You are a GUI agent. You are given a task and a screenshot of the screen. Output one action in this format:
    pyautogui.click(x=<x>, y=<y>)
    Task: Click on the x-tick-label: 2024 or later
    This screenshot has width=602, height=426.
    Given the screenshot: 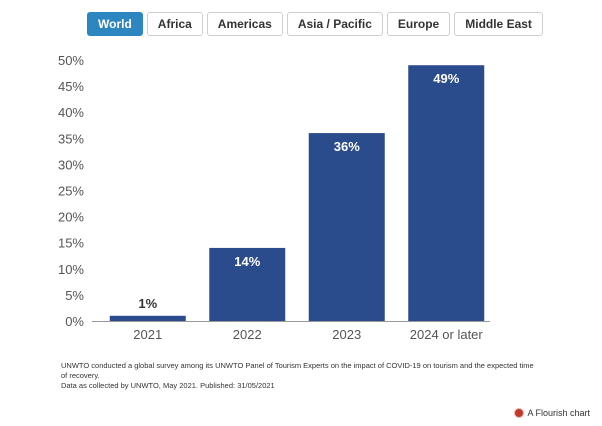 What is the action you would take?
    pyautogui.click(x=447, y=334)
    